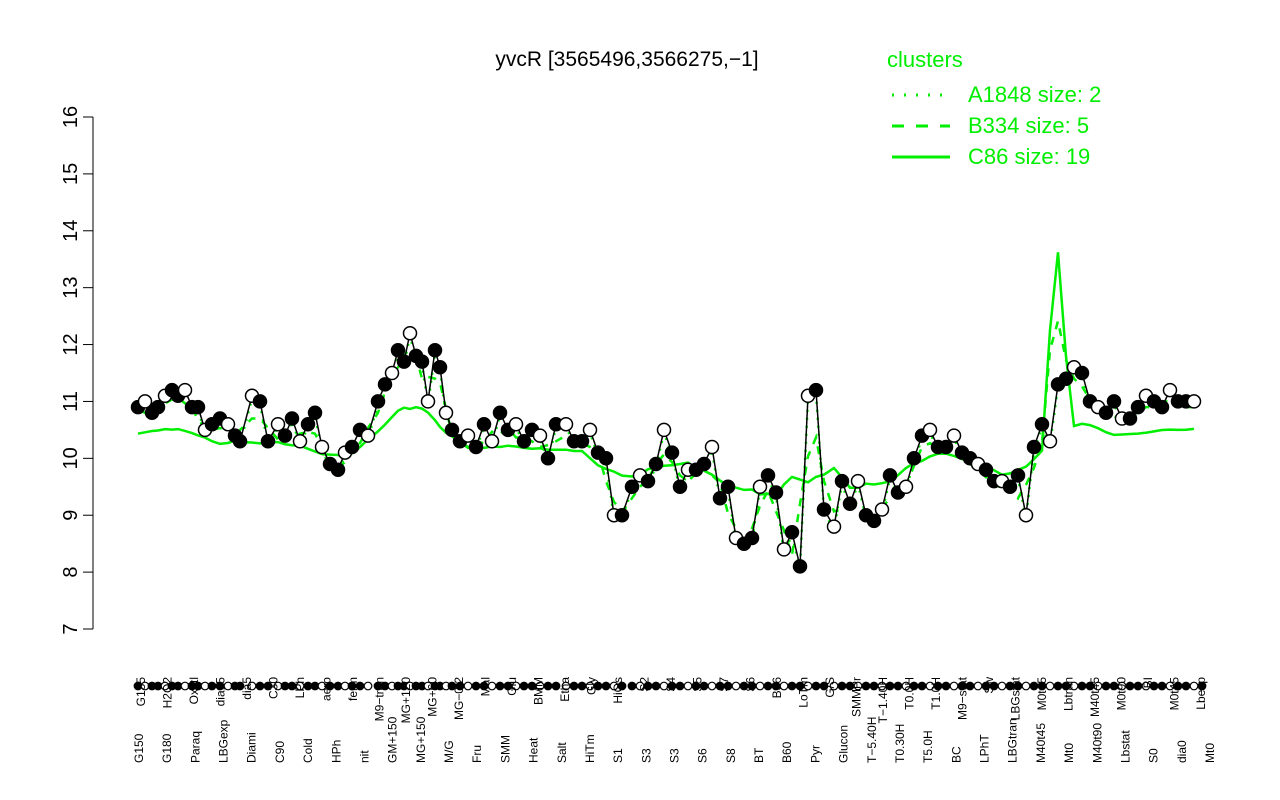 This screenshot has width=1280, height=800. Describe the element at coordinates (1154, 755) in the screenshot. I see `x-label-bottom: S0` at that location.